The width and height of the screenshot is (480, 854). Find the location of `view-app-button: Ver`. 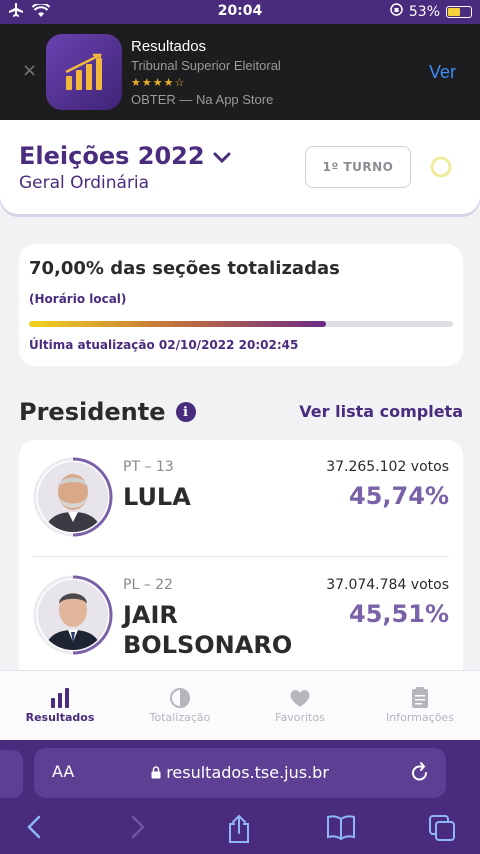

view-app-button: Ver is located at coordinates (442, 72).